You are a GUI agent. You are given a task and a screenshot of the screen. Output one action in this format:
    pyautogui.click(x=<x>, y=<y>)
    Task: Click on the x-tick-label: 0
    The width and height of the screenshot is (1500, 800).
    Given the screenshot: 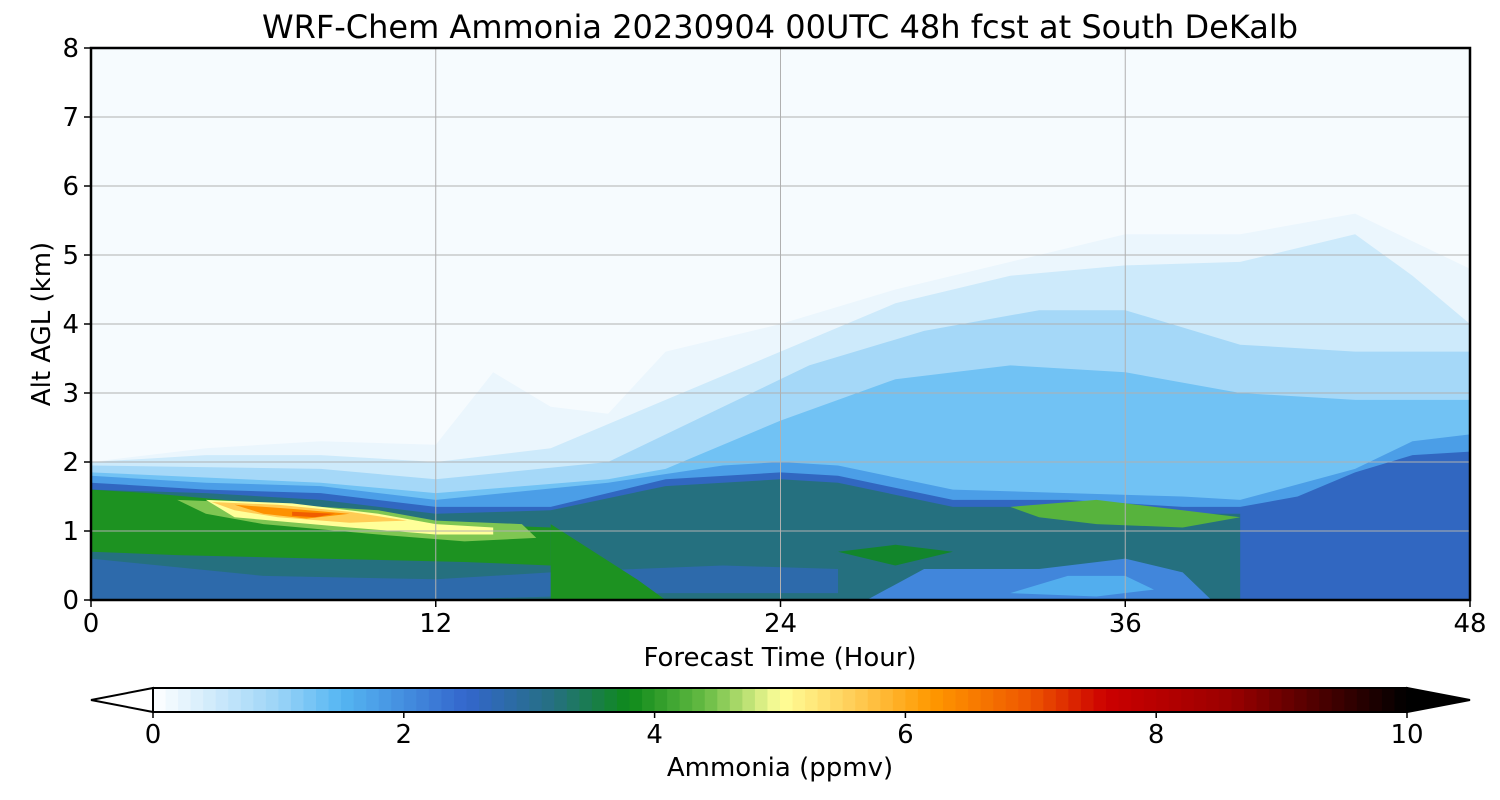 What is the action you would take?
    pyautogui.click(x=91, y=624)
    